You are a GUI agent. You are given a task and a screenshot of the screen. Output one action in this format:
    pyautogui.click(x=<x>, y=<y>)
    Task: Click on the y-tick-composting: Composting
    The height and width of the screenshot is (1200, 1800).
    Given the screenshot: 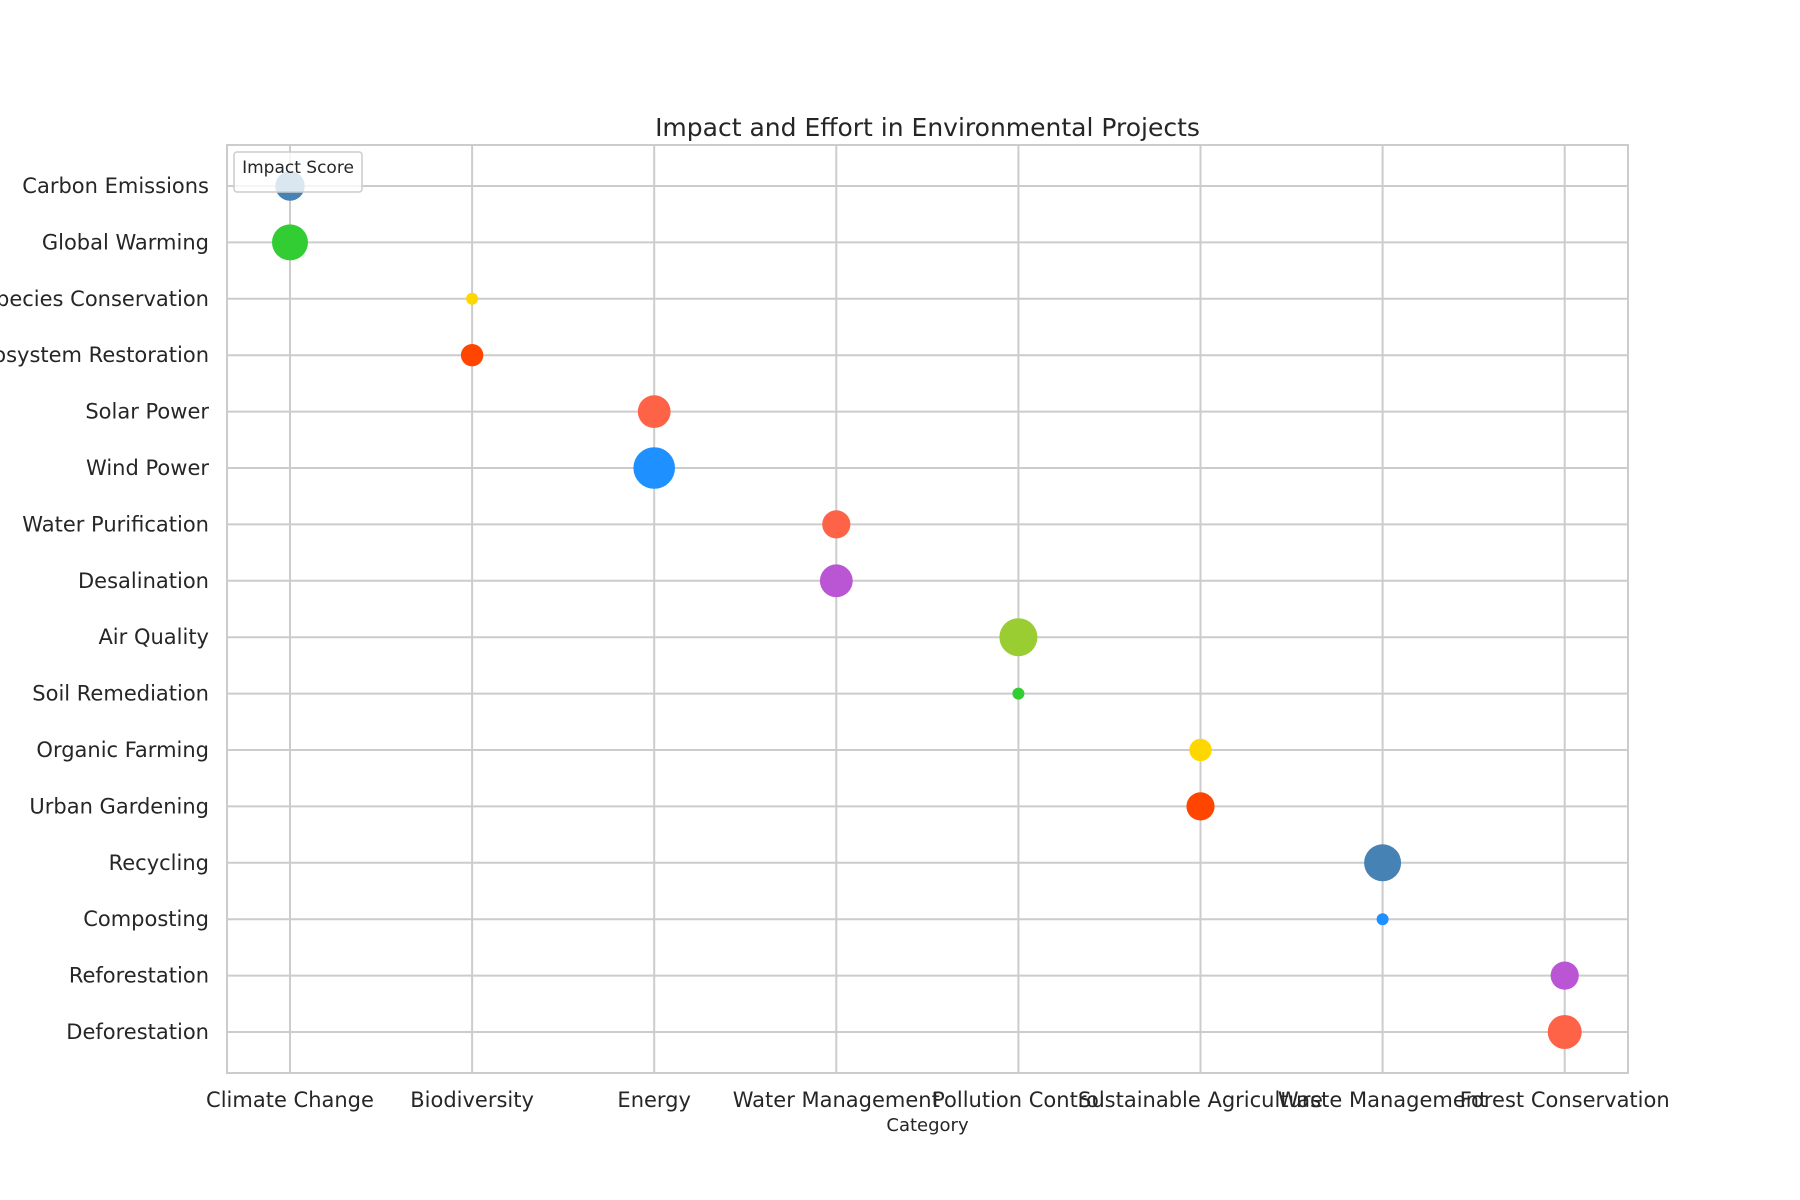 What is the action you would take?
    pyautogui.click(x=146, y=919)
    